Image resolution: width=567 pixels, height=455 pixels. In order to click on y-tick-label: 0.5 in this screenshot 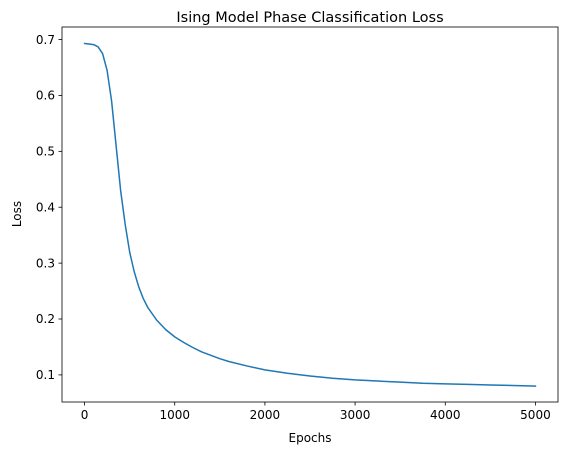, I will do `click(45, 152)`.